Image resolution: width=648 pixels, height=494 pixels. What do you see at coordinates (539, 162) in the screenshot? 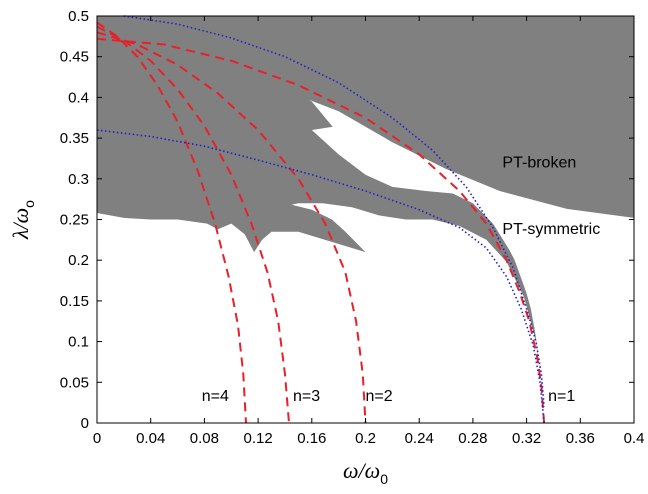
I see `annotation-pt-broken: PT-broken` at bounding box center [539, 162].